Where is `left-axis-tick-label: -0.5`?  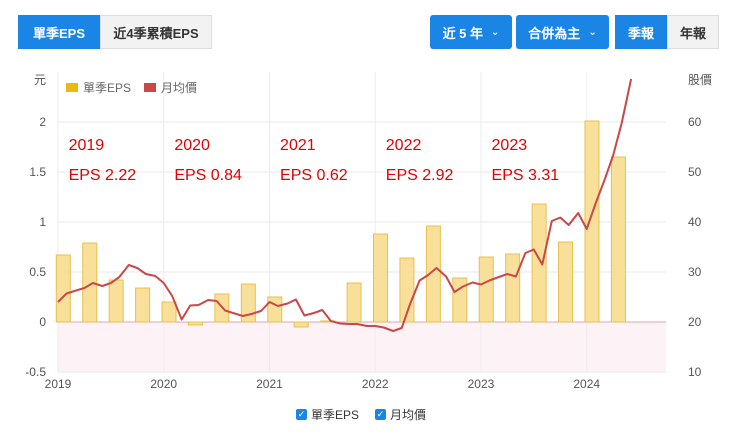 left-axis-tick-label: -0.5 is located at coordinates (35, 372).